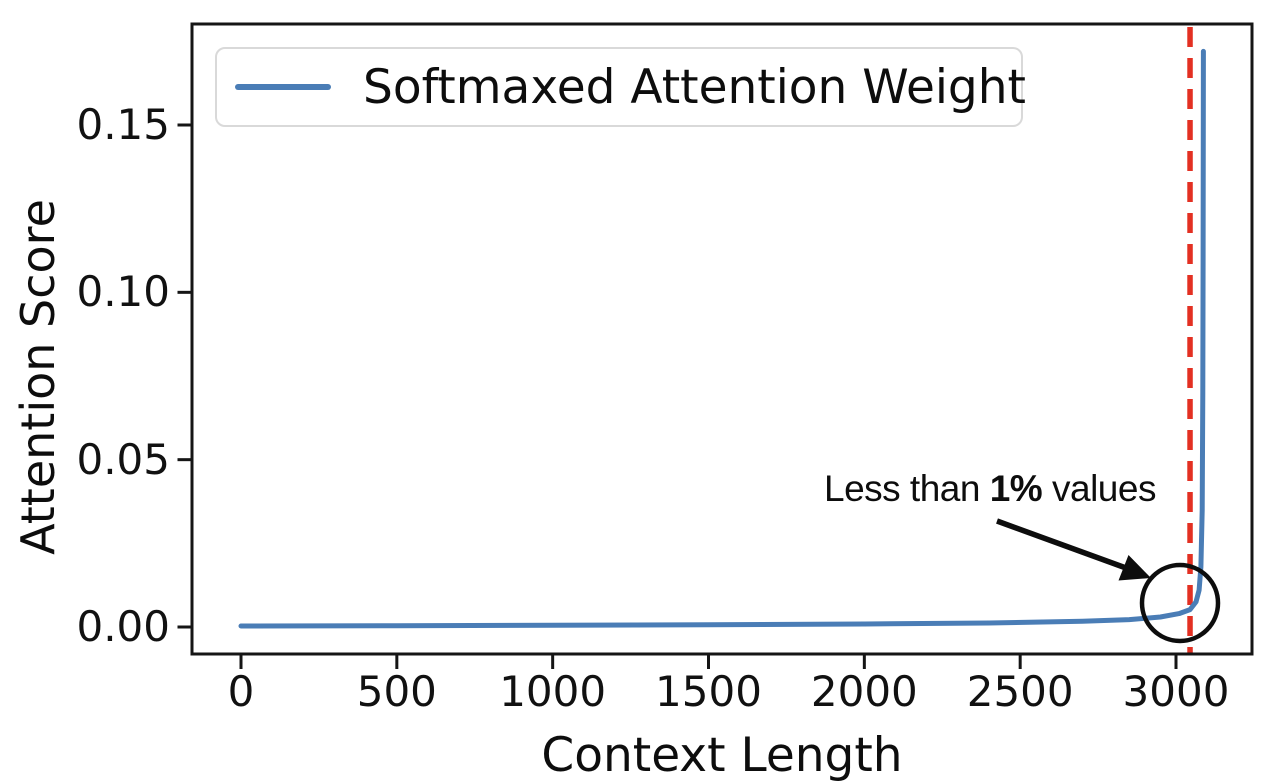  I want to click on y-tick-label: 0.00, so click(123, 626).